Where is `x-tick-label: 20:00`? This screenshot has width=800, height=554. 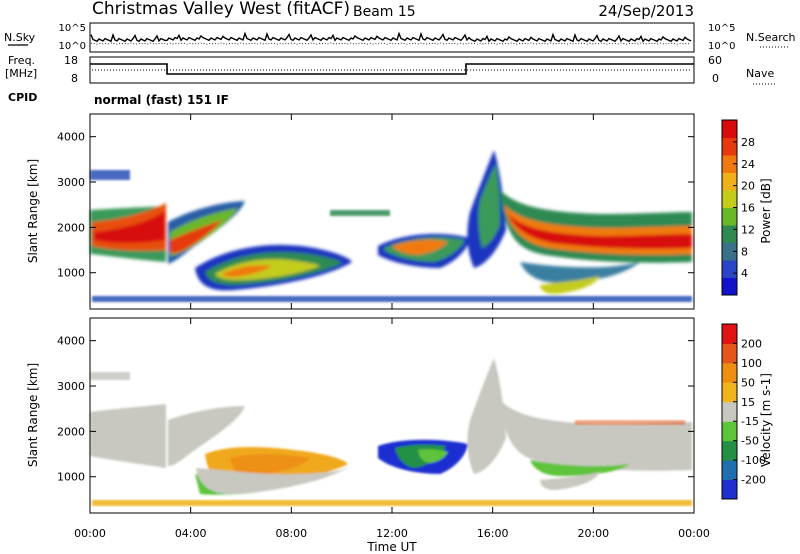 x-tick-label: 20:00 is located at coordinates (593, 533).